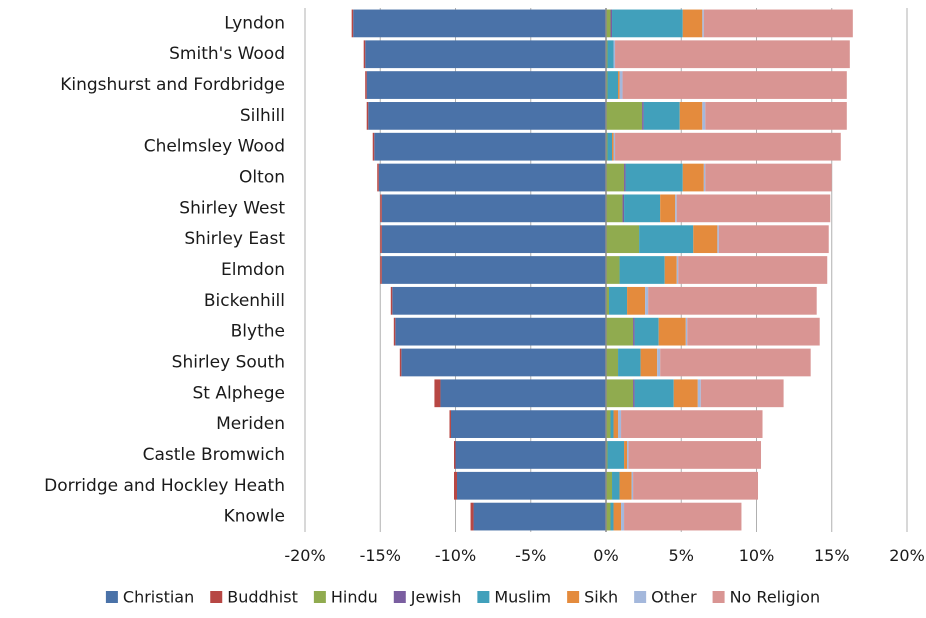  What do you see at coordinates (262, 116) in the screenshot?
I see `category-label: Silhill` at bounding box center [262, 116].